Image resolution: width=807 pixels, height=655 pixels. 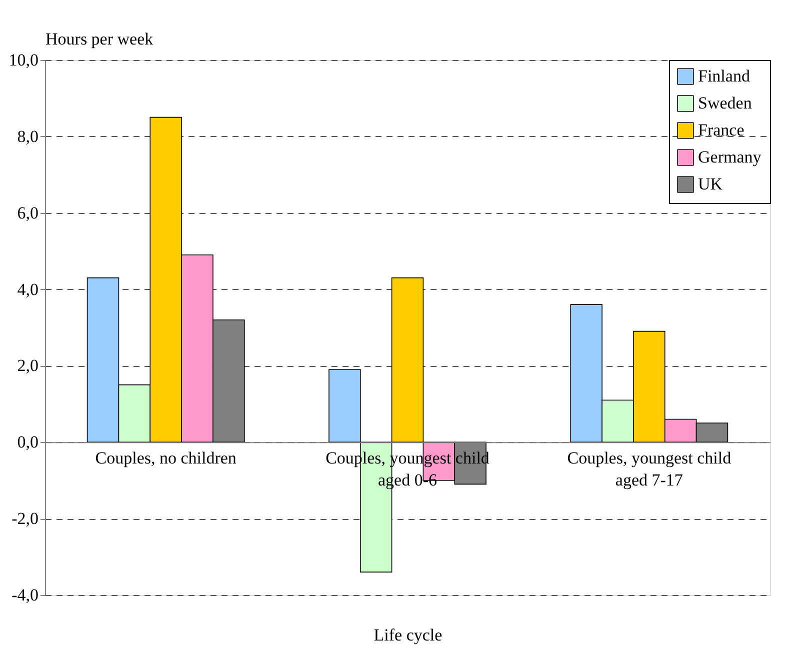 What do you see at coordinates (724, 76) in the screenshot?
I see `legend-label: Finland` at bounding box center [724, 76].